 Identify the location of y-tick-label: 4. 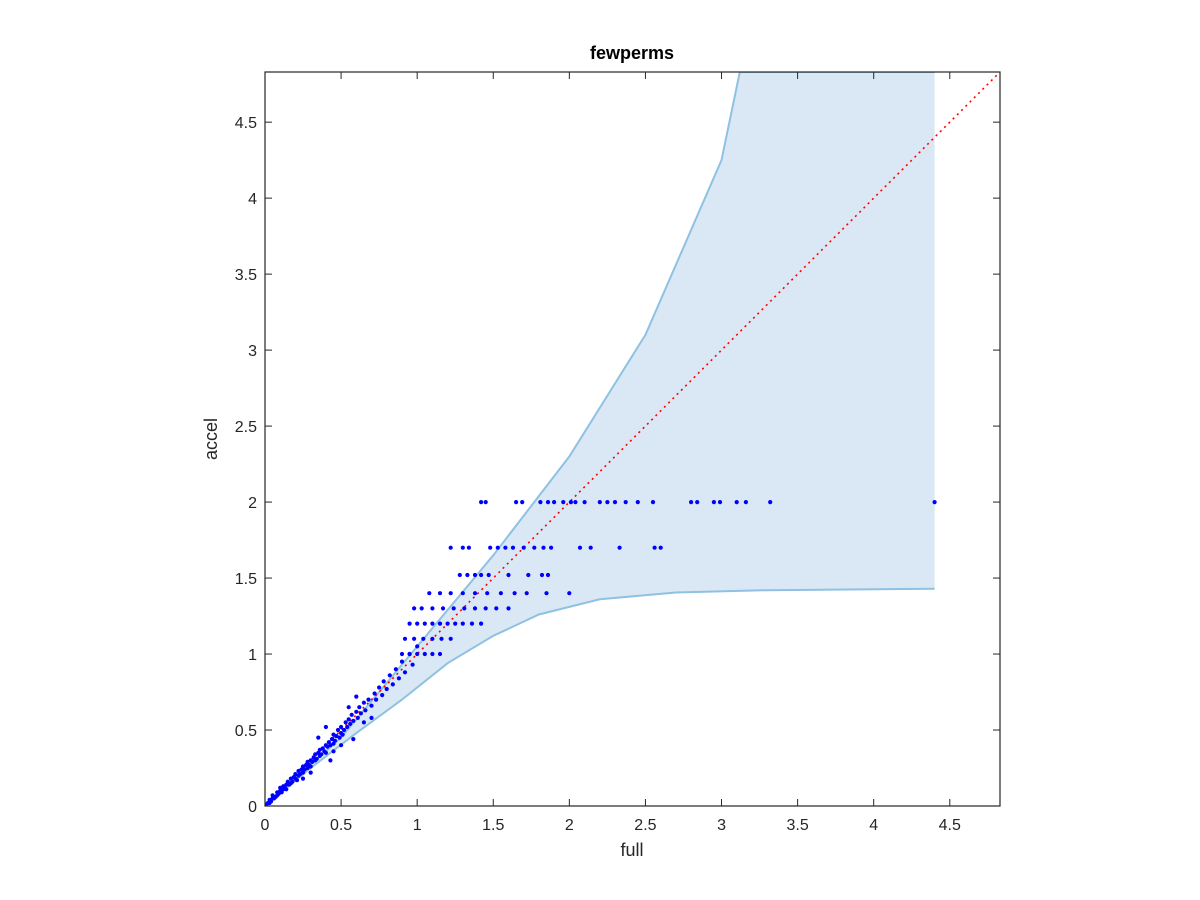
(252, 199).